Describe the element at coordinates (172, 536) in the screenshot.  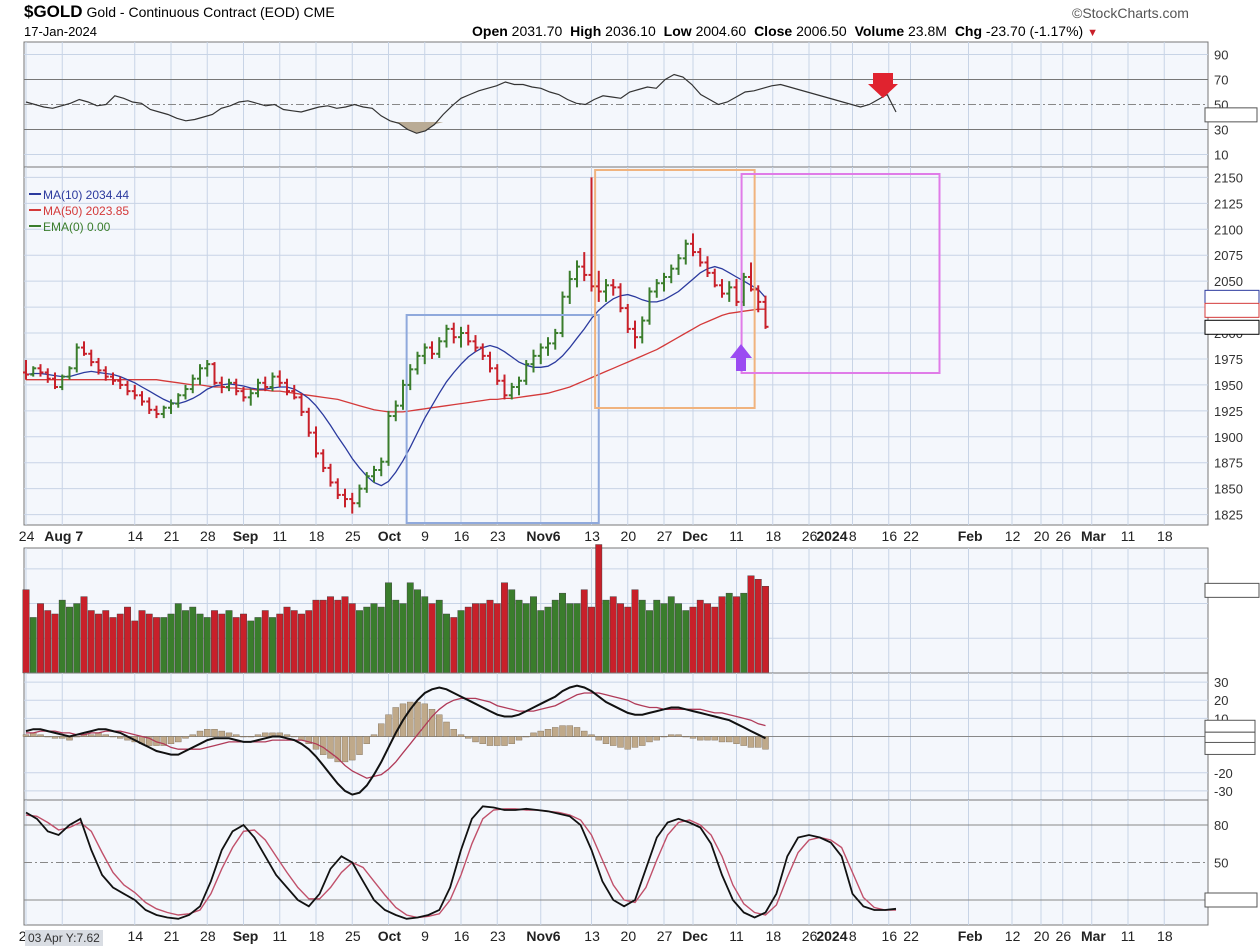
I see `x-axis-label: 21` at that location.